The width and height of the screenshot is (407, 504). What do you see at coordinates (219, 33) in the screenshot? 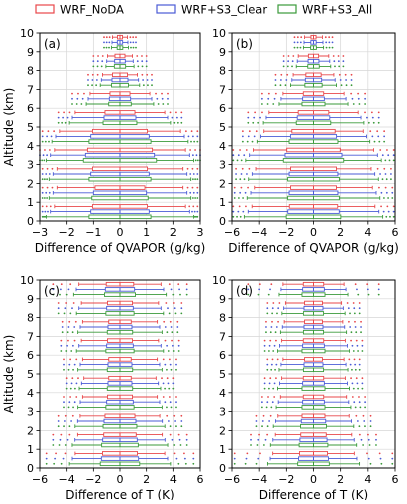
I see `y-tick-label: 10` at bounding box center [219, 33].